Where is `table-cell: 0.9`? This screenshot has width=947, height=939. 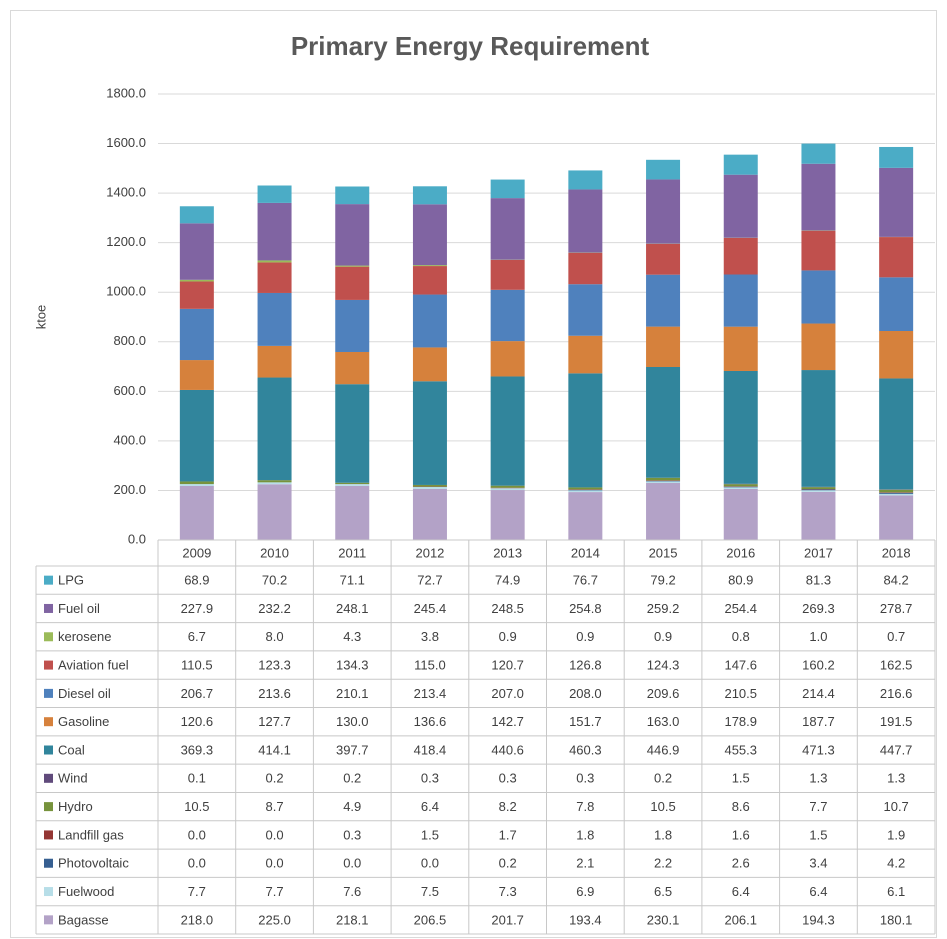 table-cell: 0.9 is located at coordinates (663, 636).